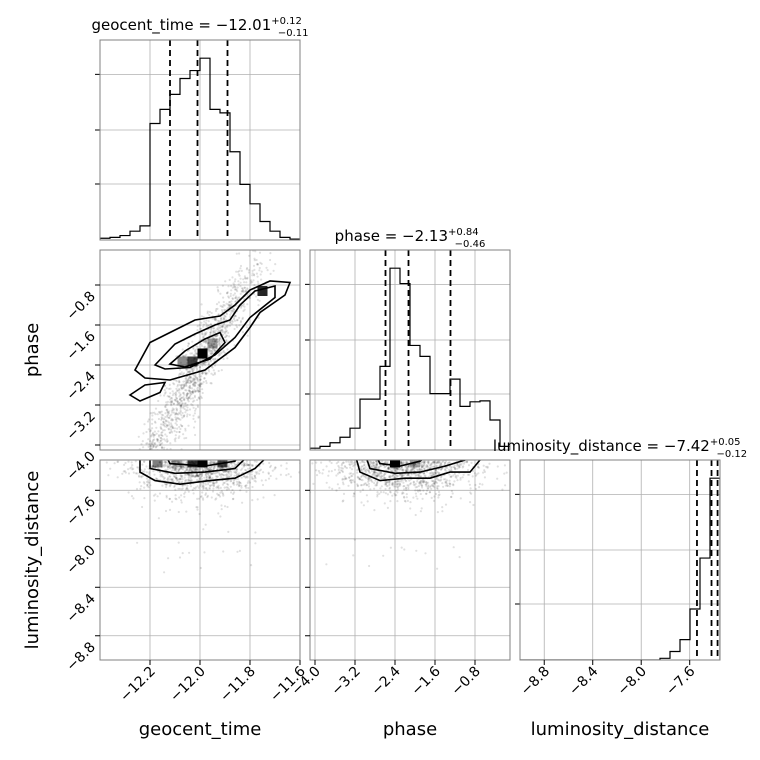 The height and width of the screenshot is (760, 760). What do you see at coordinates (238, 685) in the screenshot?
I see `scatter-luminosity-distance-vs-geocent-time-xtick-label: −11.8` at bounding box center [238, 685].